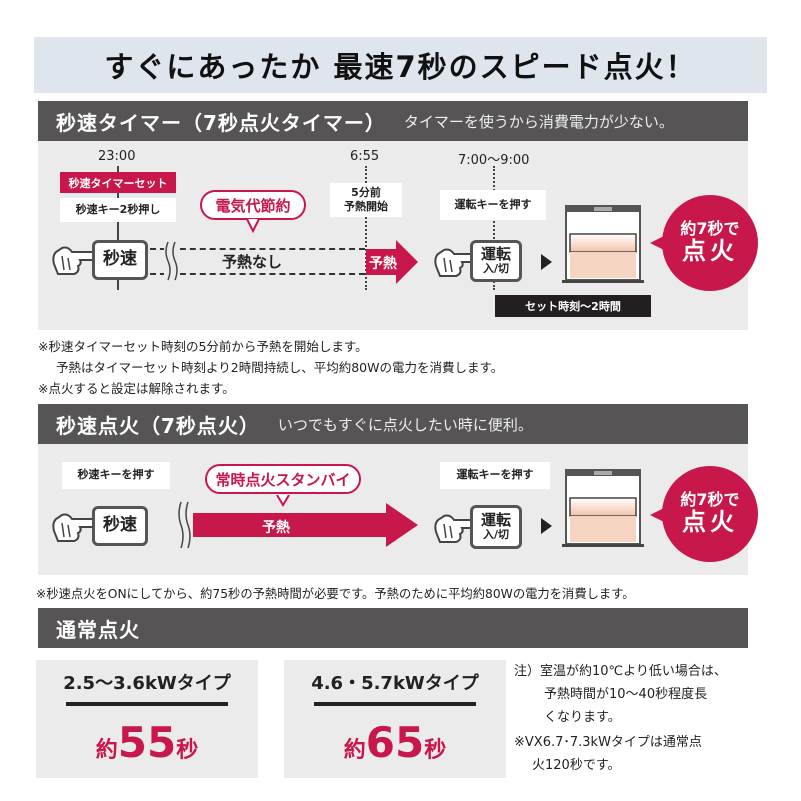 The height and width of the screenshot is (801, 801). I want to click on note-line: 注）室温が約10℃より低い場合は、, so click(620, 671).